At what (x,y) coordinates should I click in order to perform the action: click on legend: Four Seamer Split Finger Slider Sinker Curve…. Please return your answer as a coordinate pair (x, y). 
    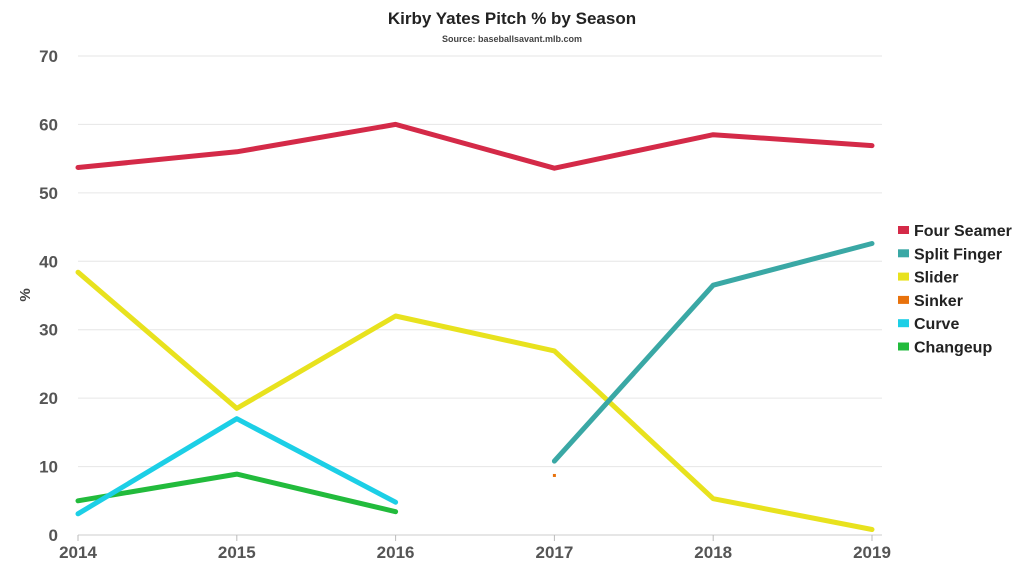
    Looking at the image, I should click on (955, 290).